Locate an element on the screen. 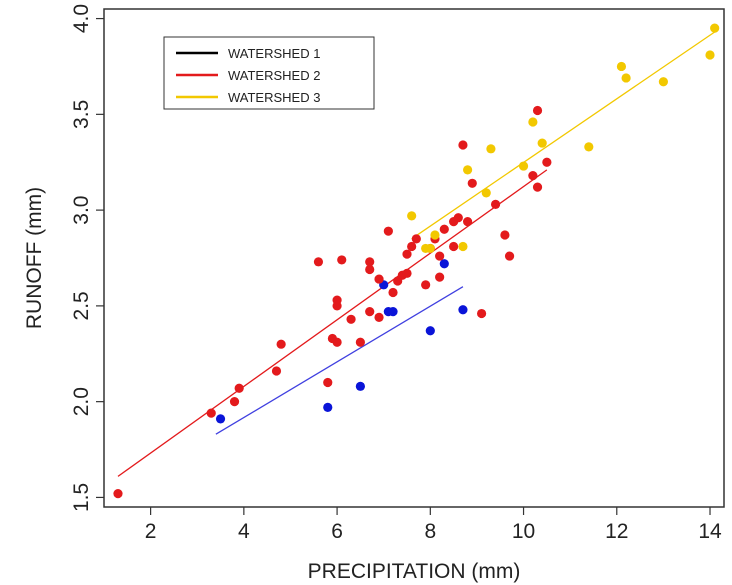 Image resolution: width=732 pixels, height=585 pixels. y-tick-label: 3.0 is located at coordinates (81, 210).